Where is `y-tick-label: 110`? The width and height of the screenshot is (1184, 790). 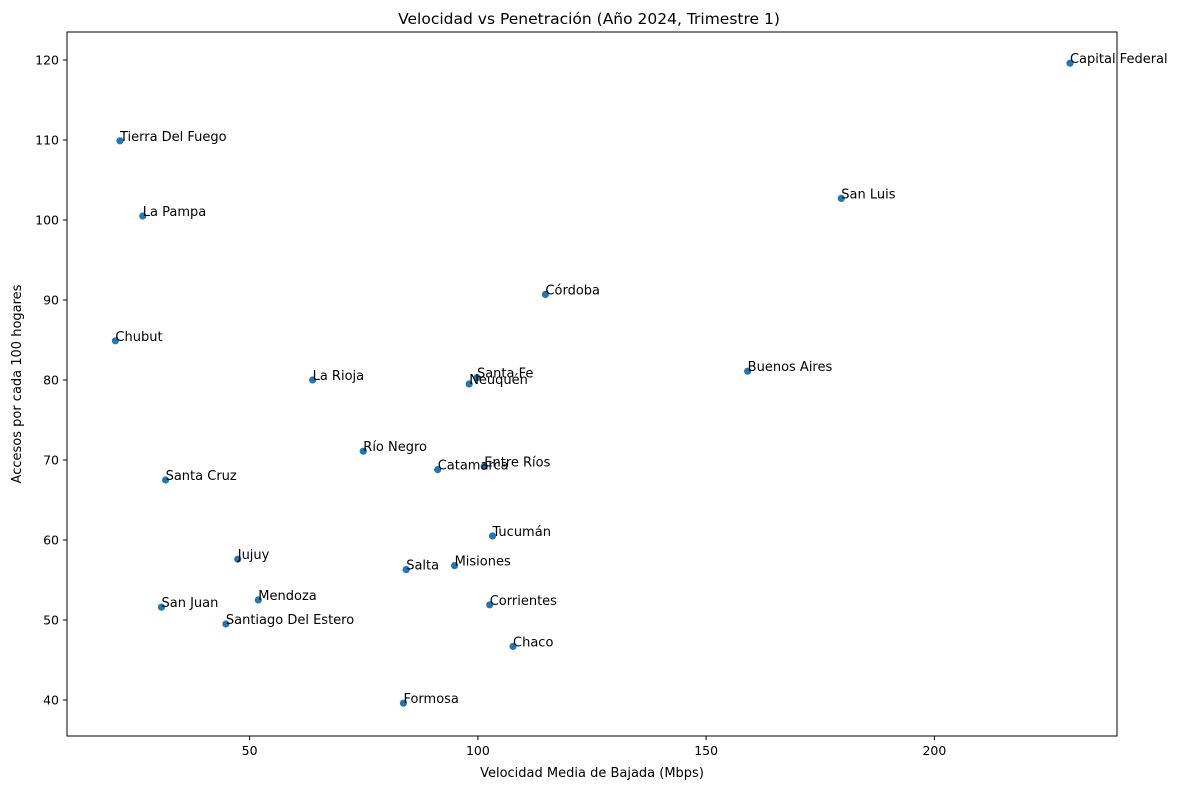
y-tick-label: 110 is located at coordinates (47, 140).